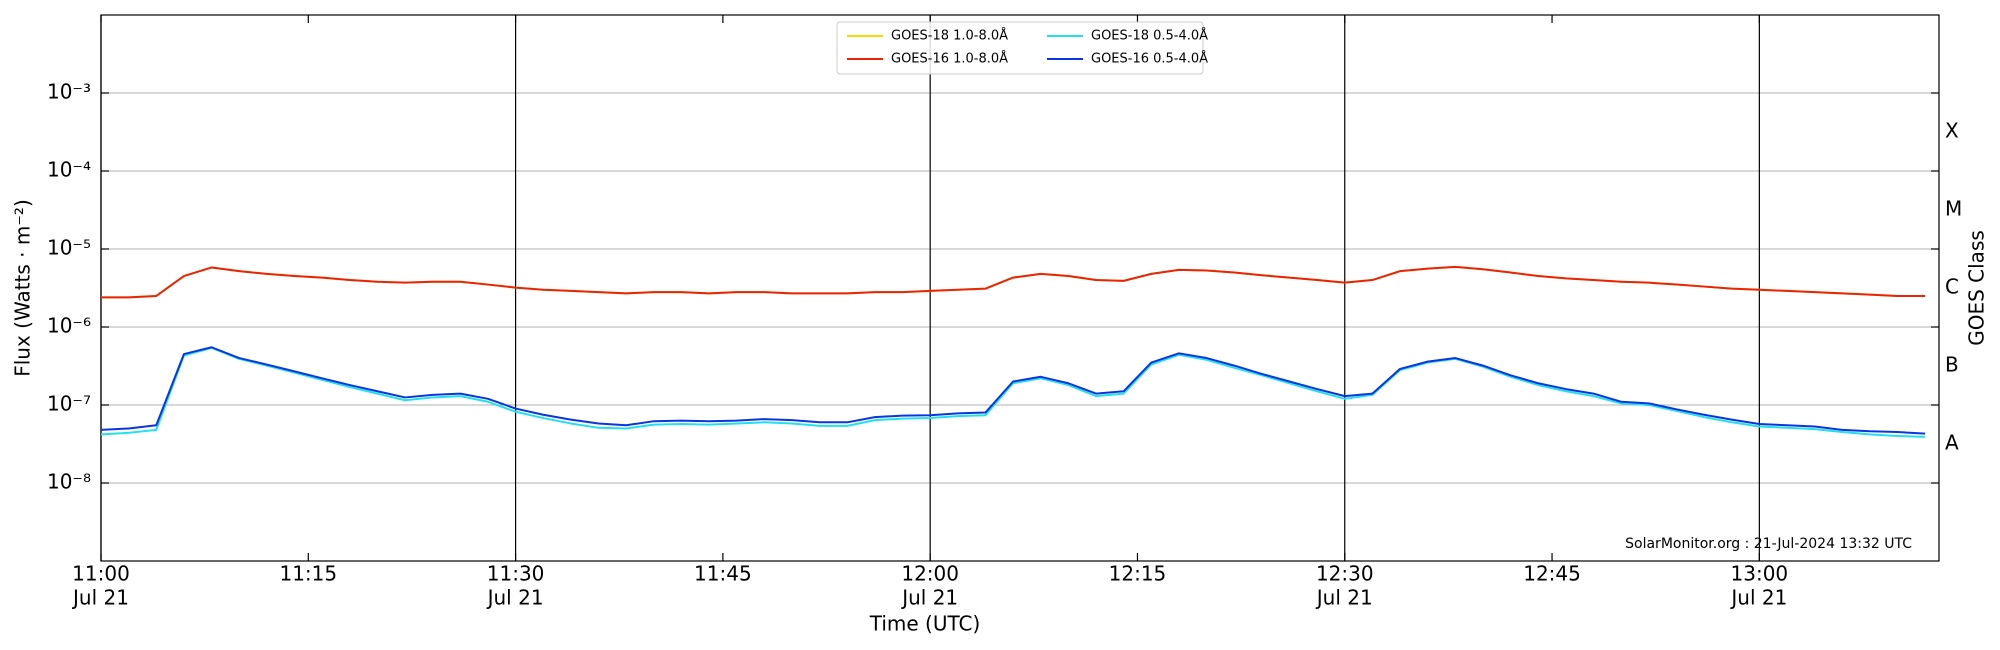 Image resolution: width=2000 pixels, height=650 pixels. What do you see at coordinates (1138, 574) in the screenshot?
I see `x-tick-label: 12:15` at bounding box center [1138, 574].